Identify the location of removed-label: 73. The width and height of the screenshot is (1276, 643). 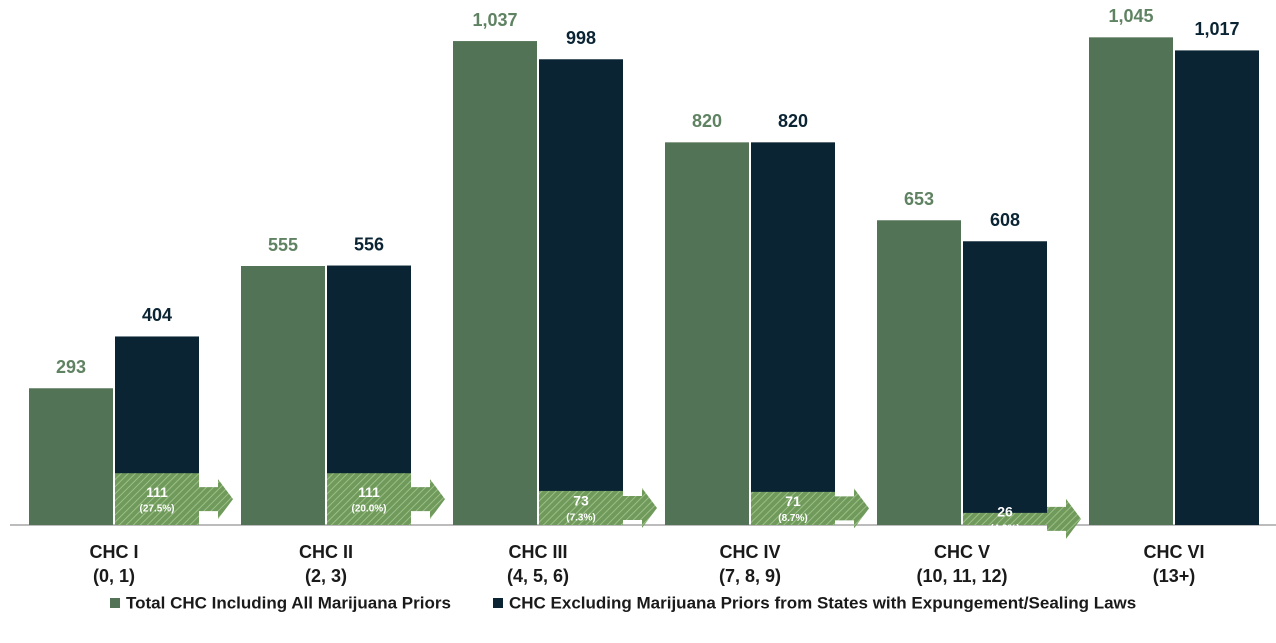
(581, 501).